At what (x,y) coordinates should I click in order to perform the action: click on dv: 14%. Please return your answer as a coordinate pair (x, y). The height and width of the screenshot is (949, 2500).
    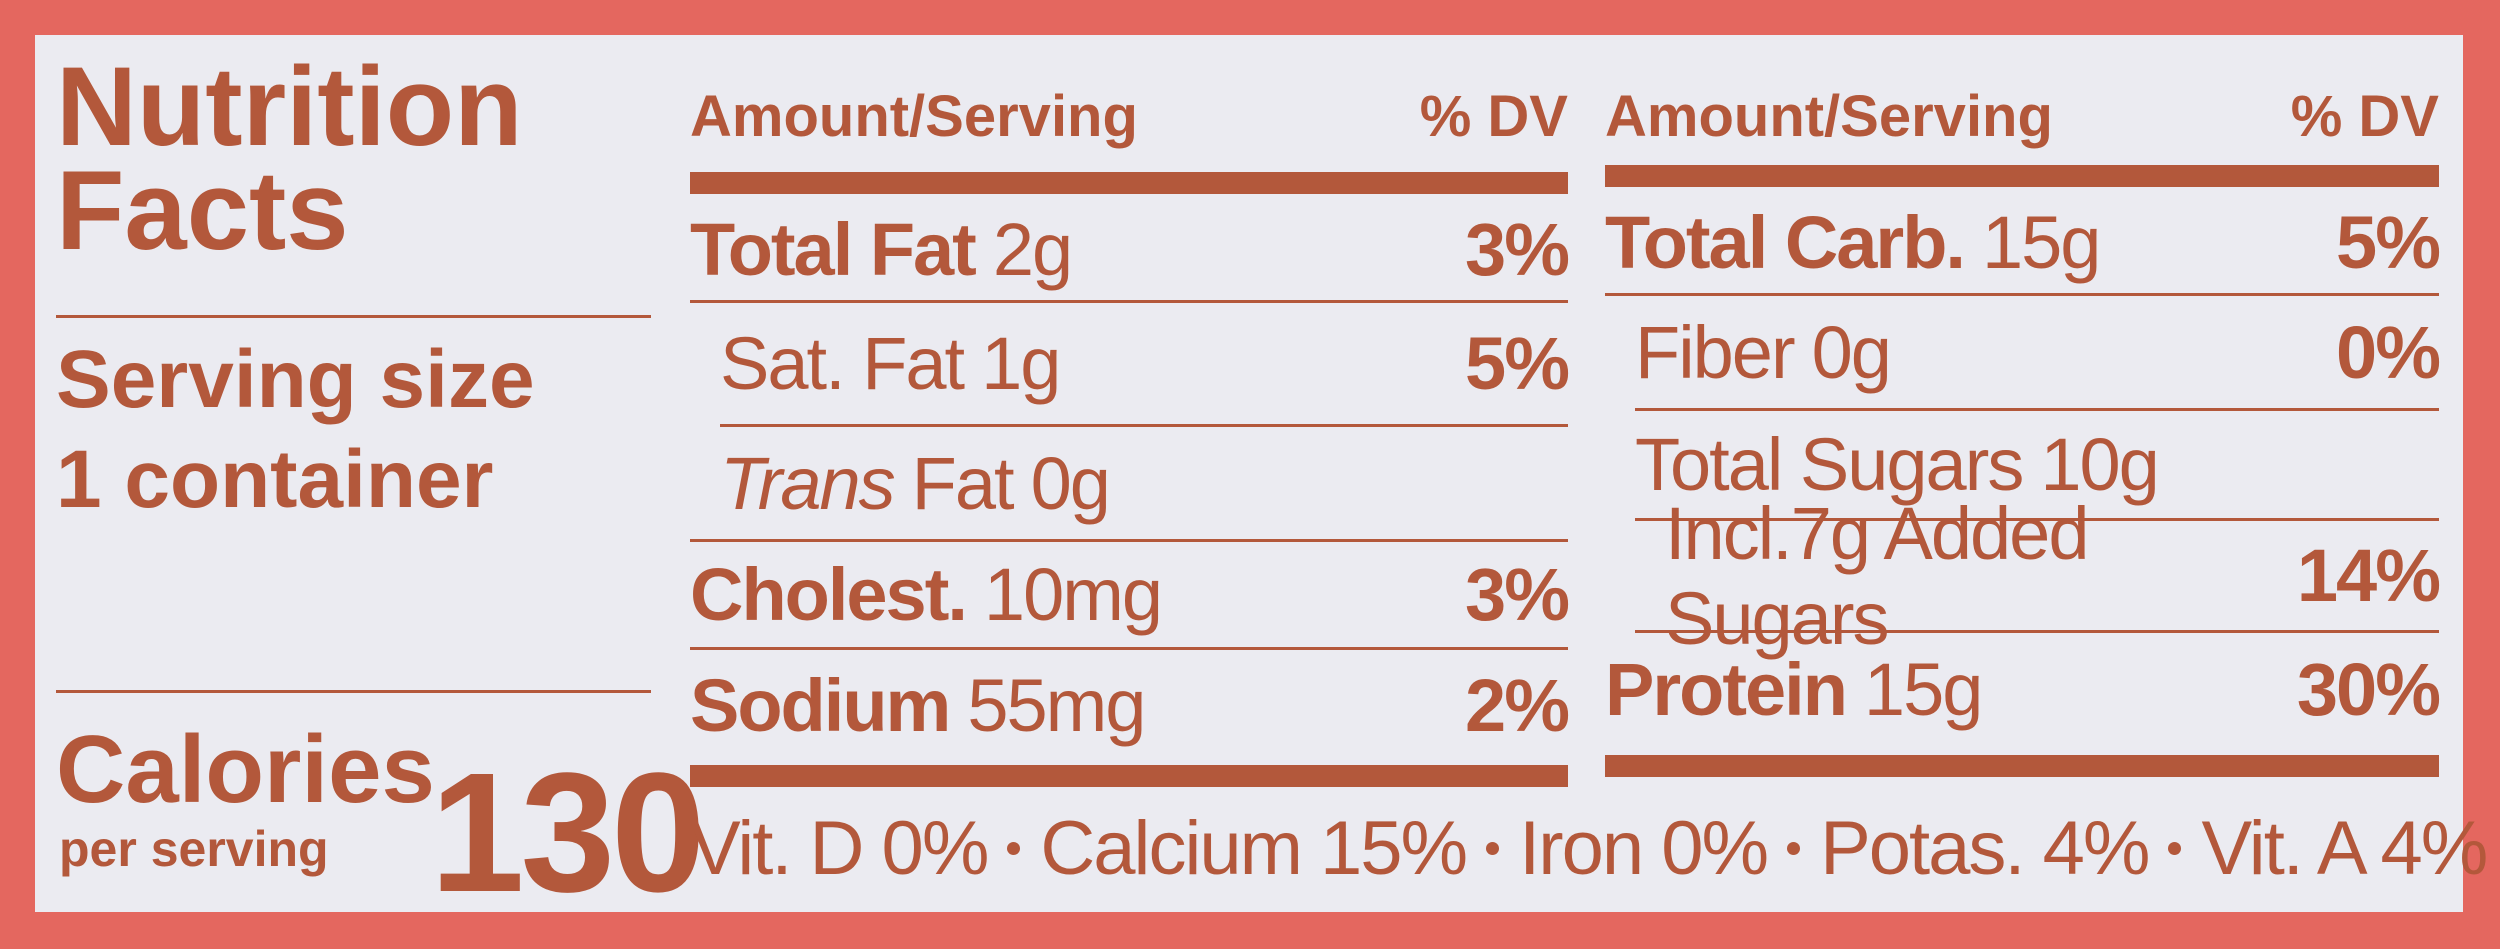
    Looking at the image, I should click on (2368, 575).